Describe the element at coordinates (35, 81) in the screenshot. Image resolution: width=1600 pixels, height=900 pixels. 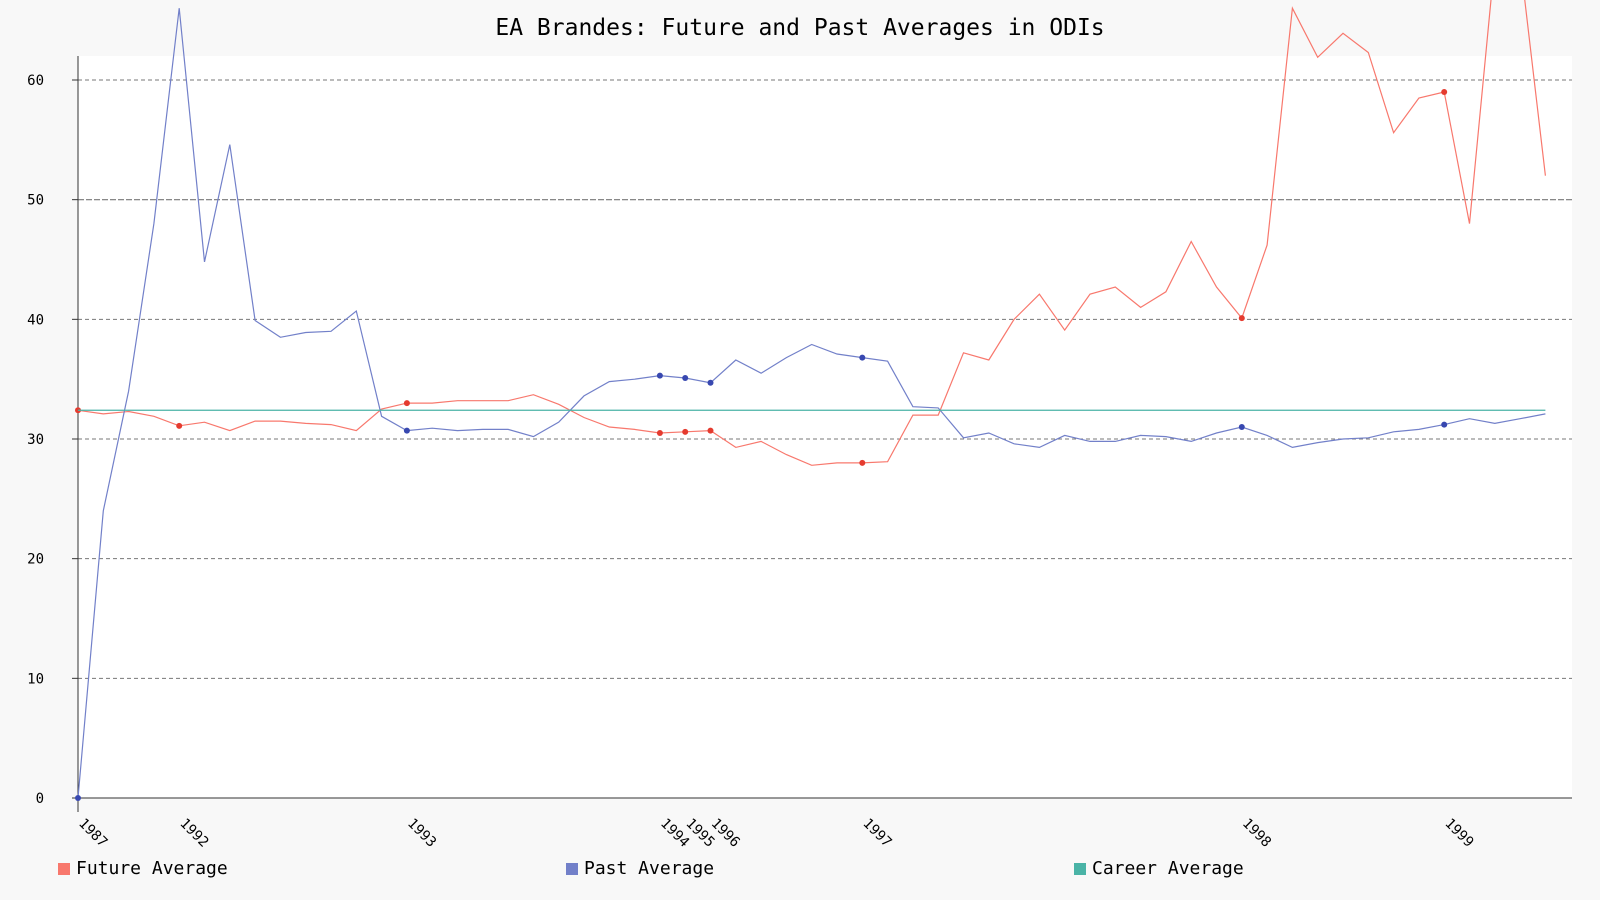
I see `y-tick-label-60: 60` at that location.